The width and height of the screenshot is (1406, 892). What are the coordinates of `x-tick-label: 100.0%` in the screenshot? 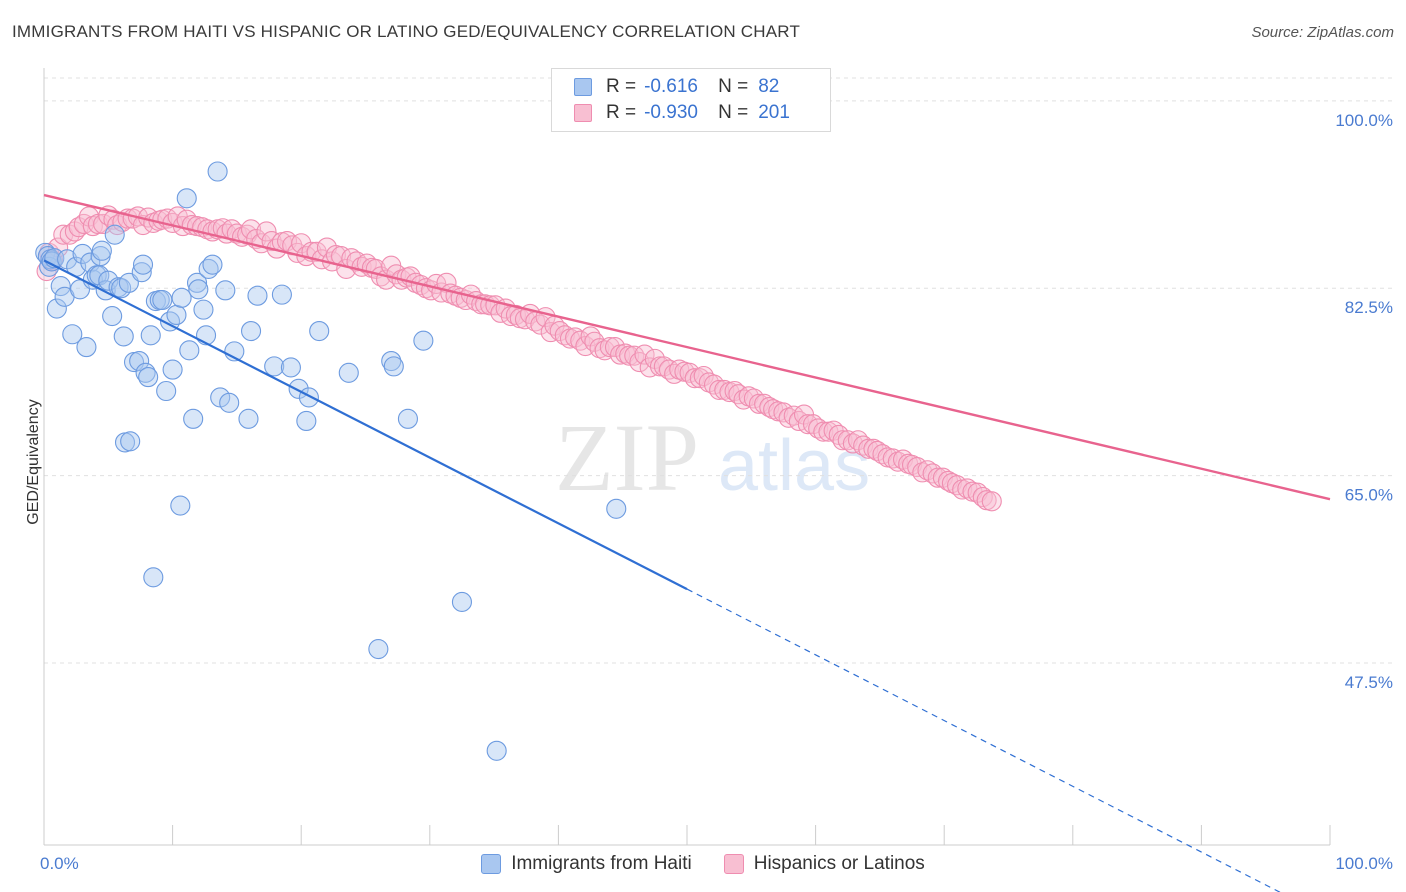 It's located at (1364, 863).